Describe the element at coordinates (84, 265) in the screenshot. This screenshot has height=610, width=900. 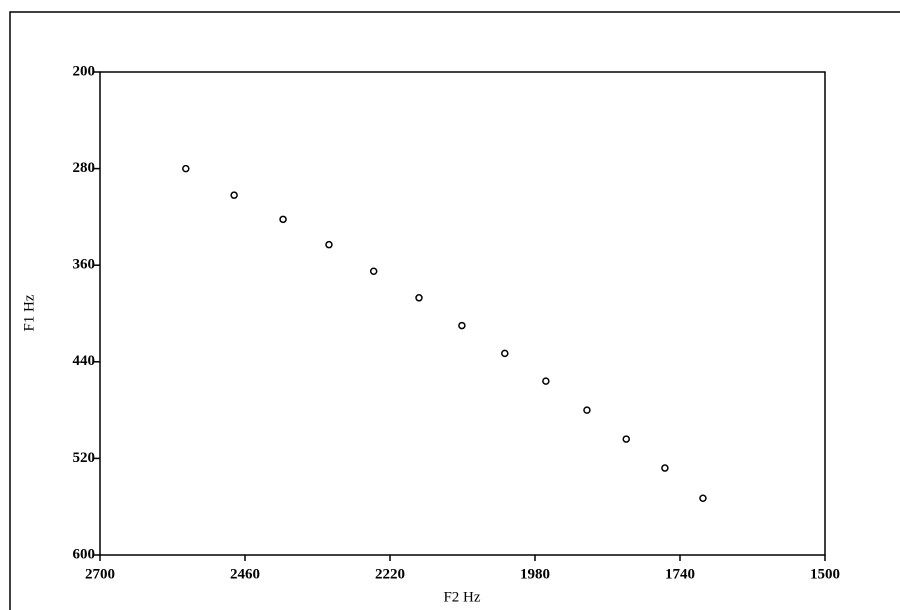
I see `y-tick-label: 360` at that location.